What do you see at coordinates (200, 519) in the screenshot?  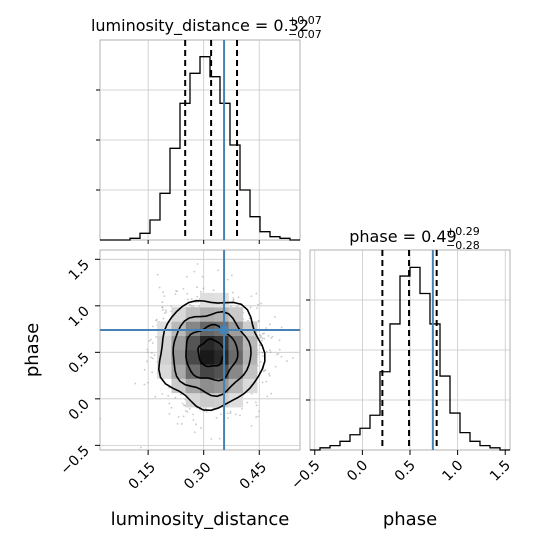 I see `x-axis-label-luminosity-distance: luminosity_distance` at bounding box center [200, 519].